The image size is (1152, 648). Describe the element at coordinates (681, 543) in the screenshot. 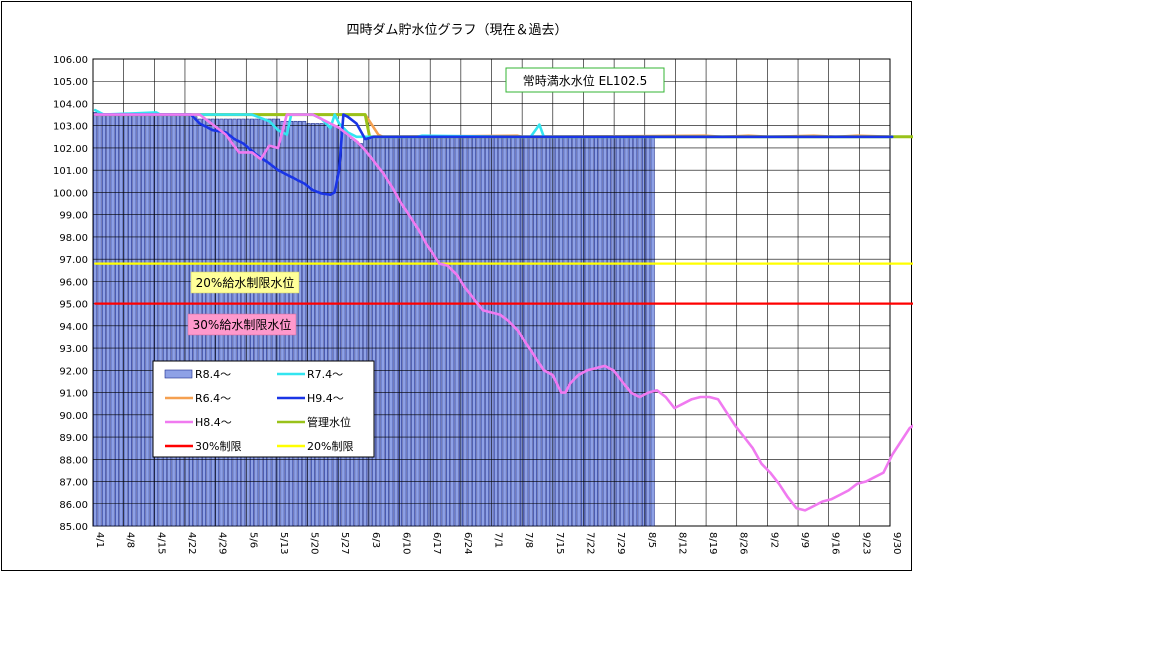

I see `x-tick-label: 8/12` at that location.